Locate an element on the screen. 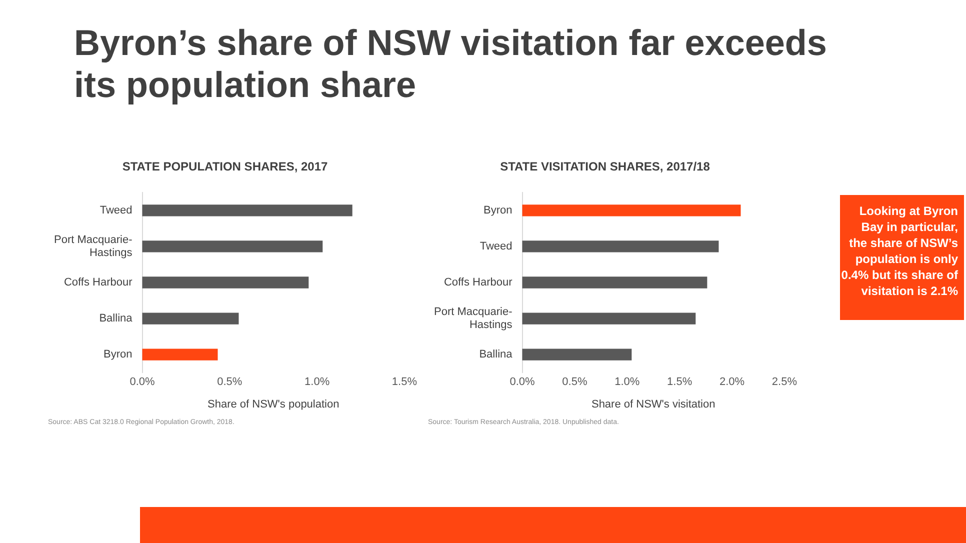 The image size is (966, 543). x-axis-title: Share of NSW's visitation is located at coordinates (653, 404).